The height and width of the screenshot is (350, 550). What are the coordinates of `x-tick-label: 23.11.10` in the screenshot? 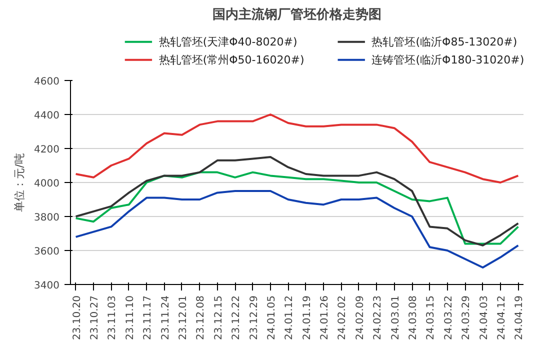 It's located at (130, 318).